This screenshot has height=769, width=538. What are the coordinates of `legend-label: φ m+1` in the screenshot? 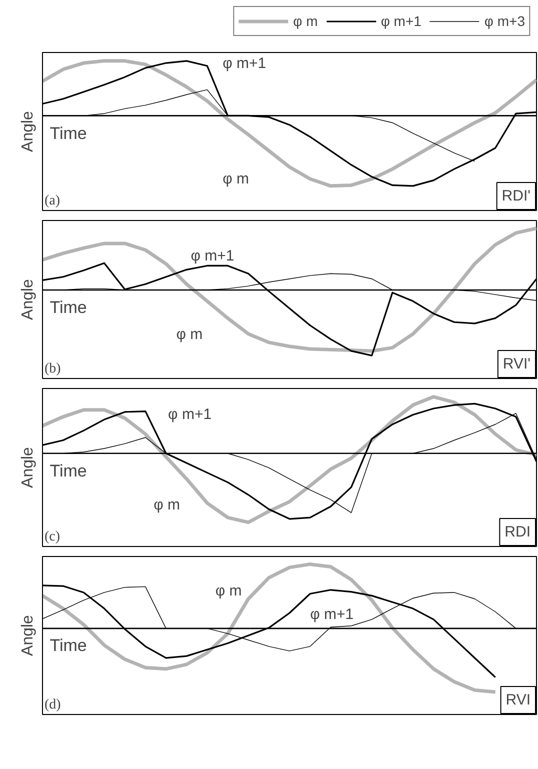 It's located at (401, 21).